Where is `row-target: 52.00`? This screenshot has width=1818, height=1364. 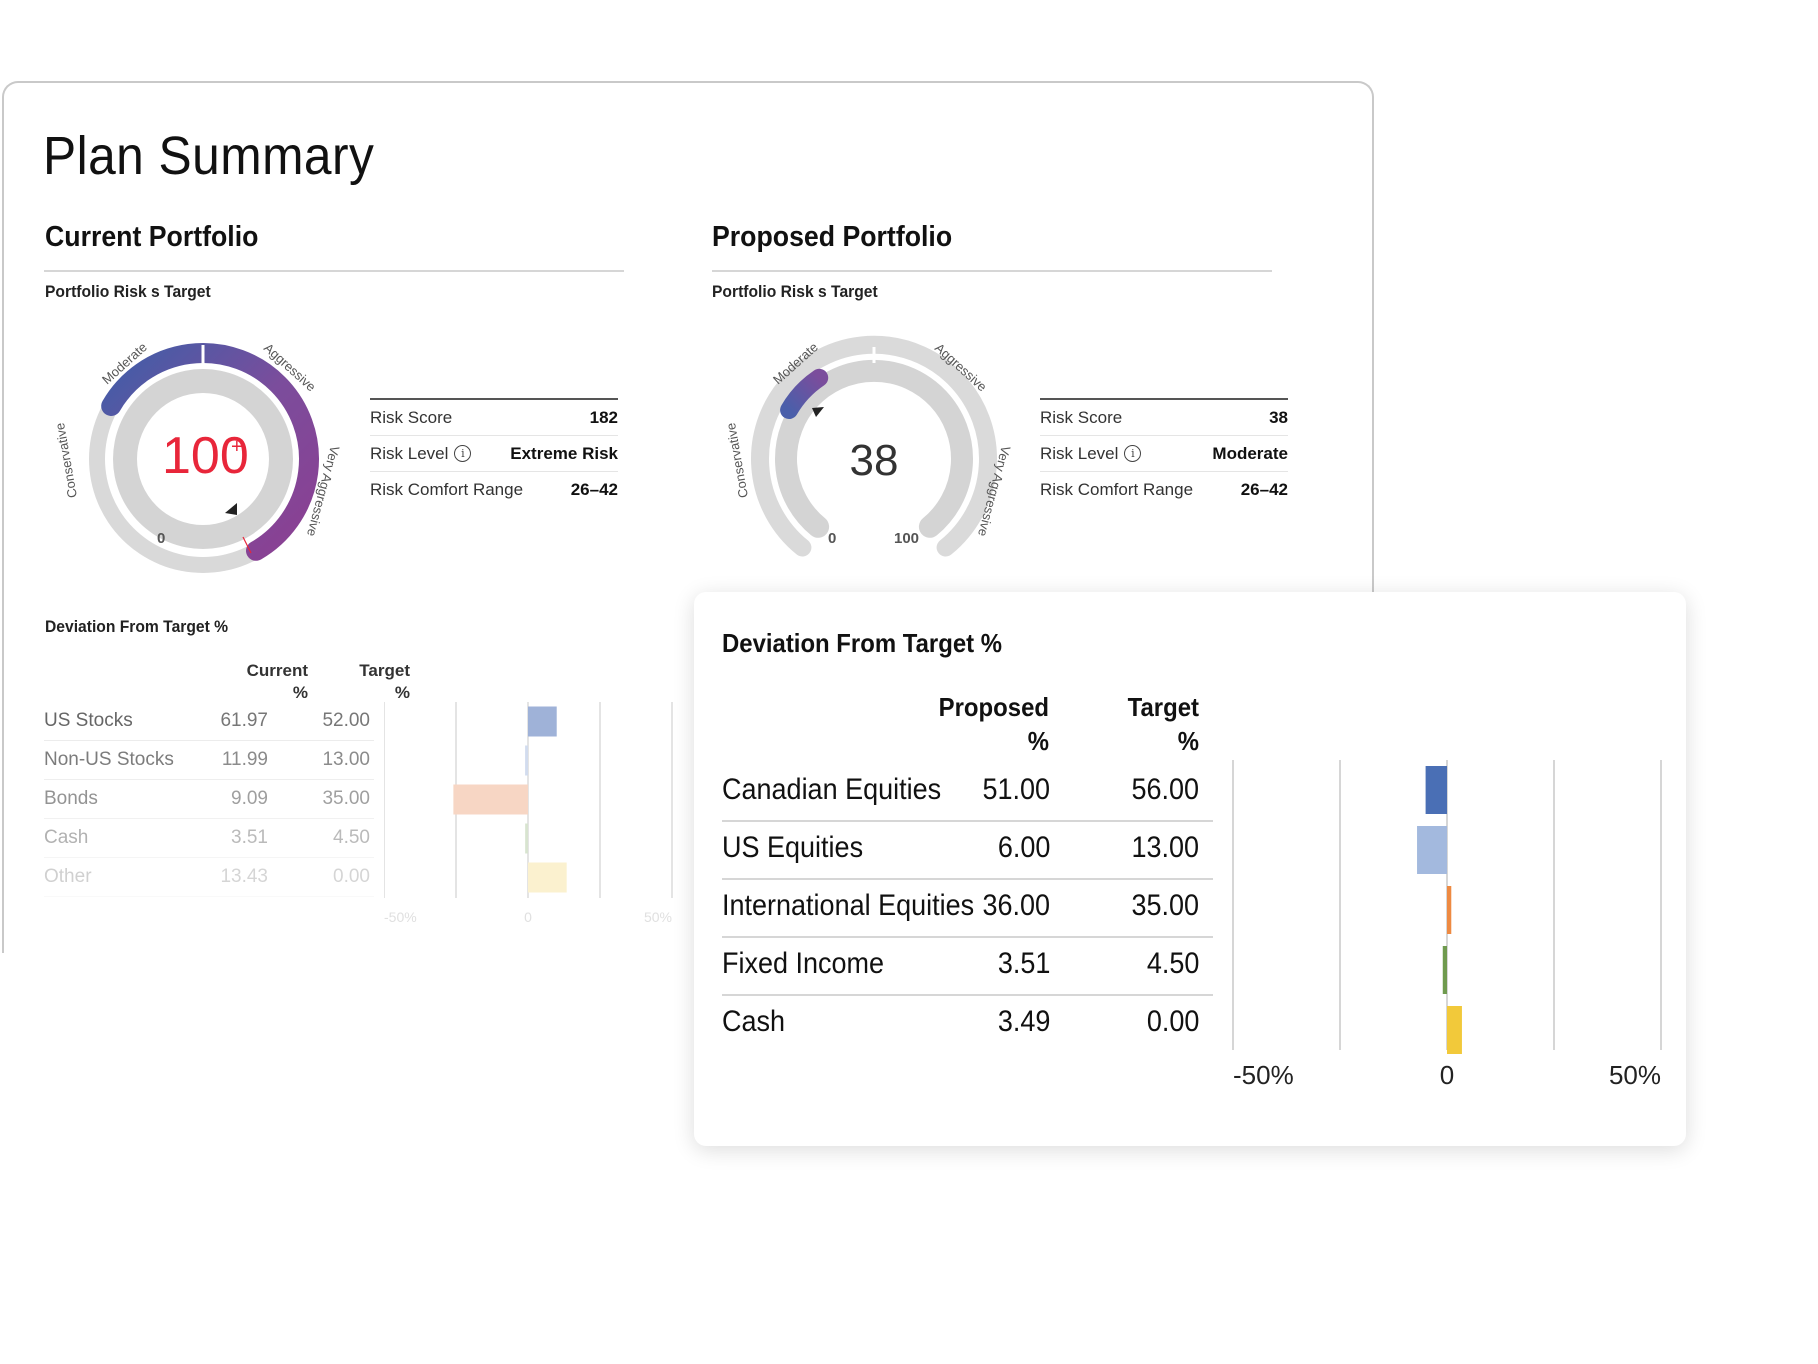 row-target: 52.00 is located at coordinates (346, 720).